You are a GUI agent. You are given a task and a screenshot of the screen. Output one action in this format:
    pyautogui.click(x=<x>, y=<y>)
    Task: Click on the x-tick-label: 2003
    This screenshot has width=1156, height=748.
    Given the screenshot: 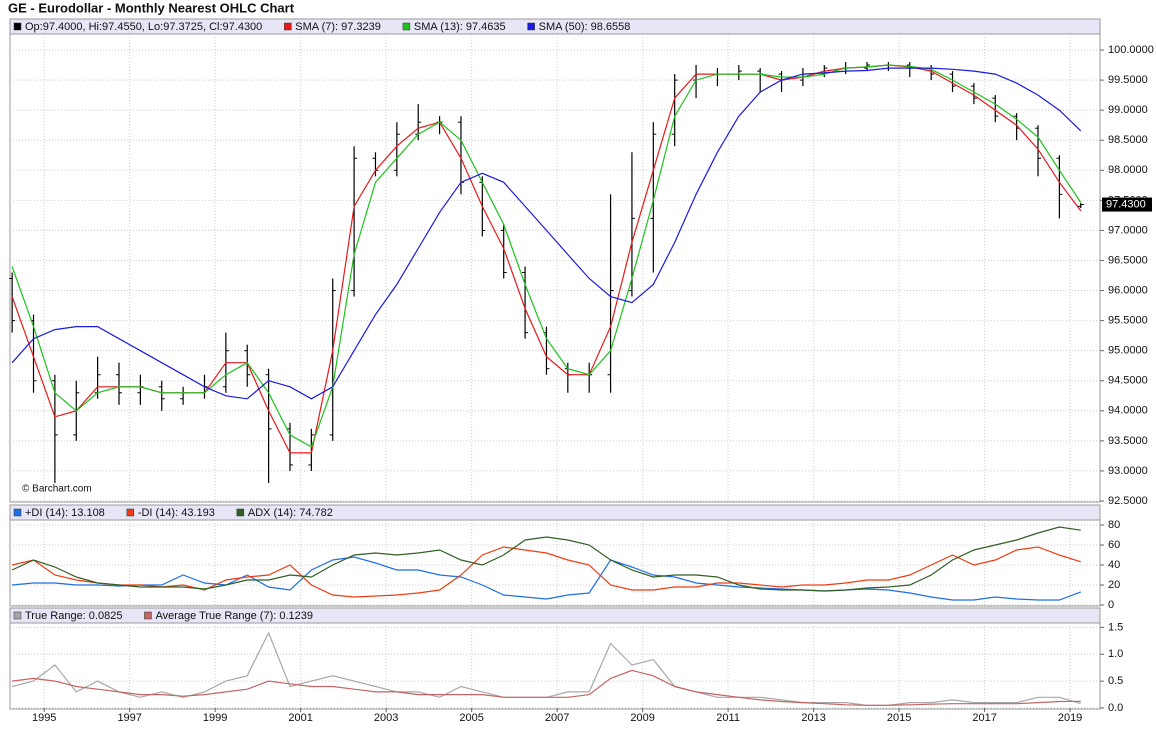 What is the action you would take?
    pyautogui.click(x=386, y=718)
    